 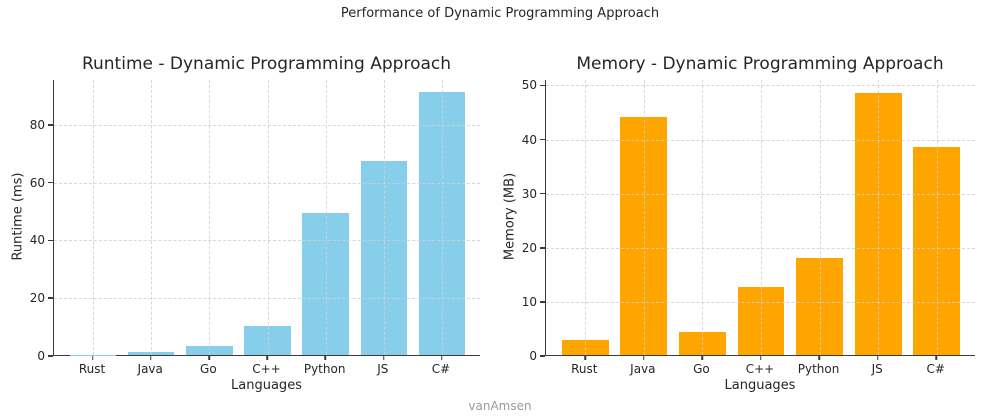 What do you see at coordinates (529, 193) in the screenshot?
I see `y-tick-label: 30` at bounding box center [529, 193].